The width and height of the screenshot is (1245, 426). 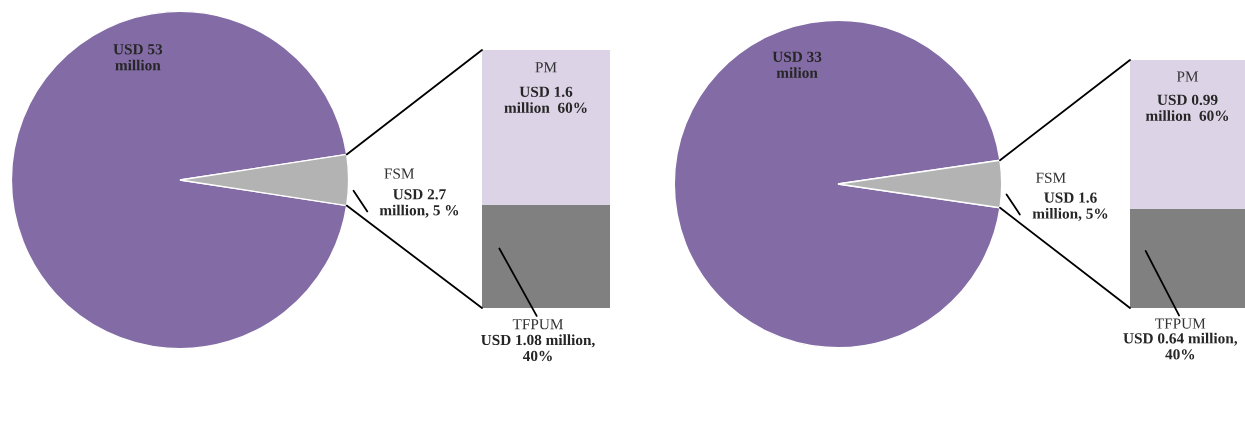 What do you see at coordinates (538, 348) in the screenshot?
I see `data-label: USD 1.08 million, 40%` at bounding box center [538, 348].